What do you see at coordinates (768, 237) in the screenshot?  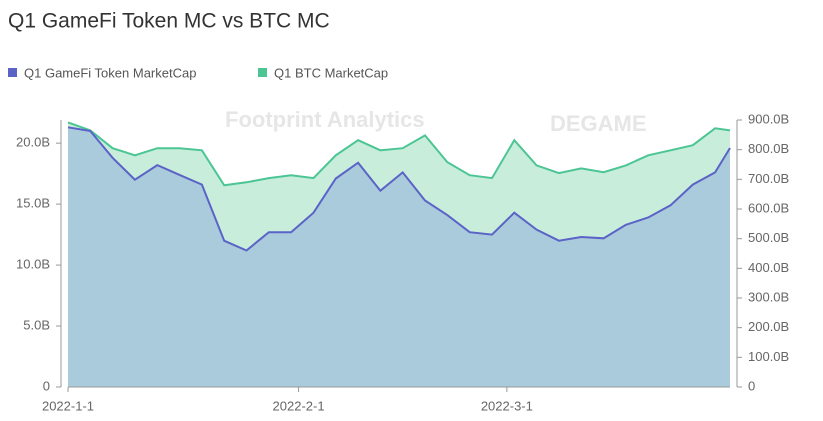 I see `y2-tick-label: 500.0B` at bounding box center [768, 237].